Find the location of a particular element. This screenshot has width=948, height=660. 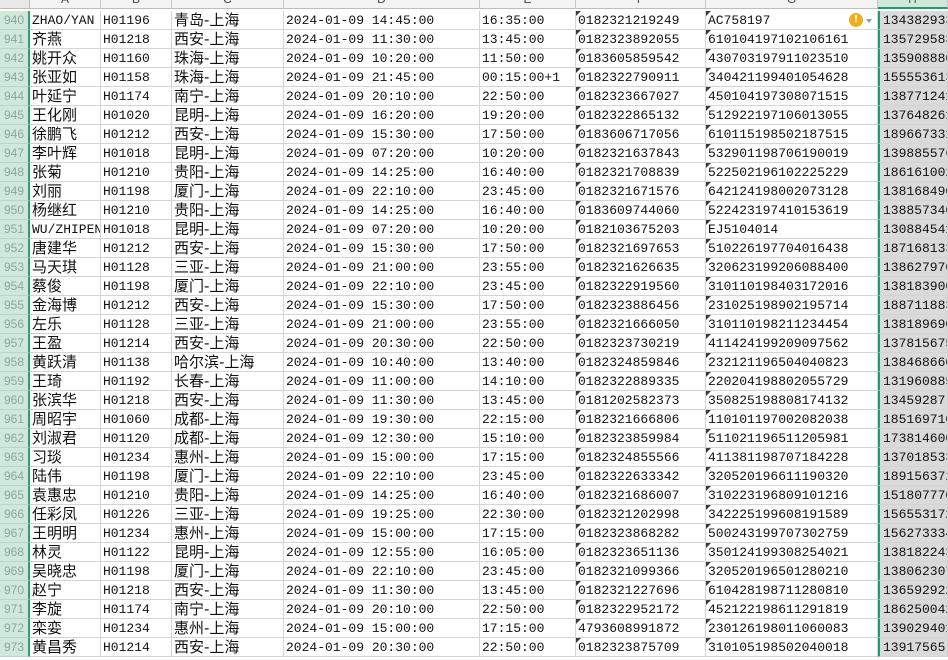

cell-d: 2024-01-09 20:30:00 is located at coordinates (382, 343).